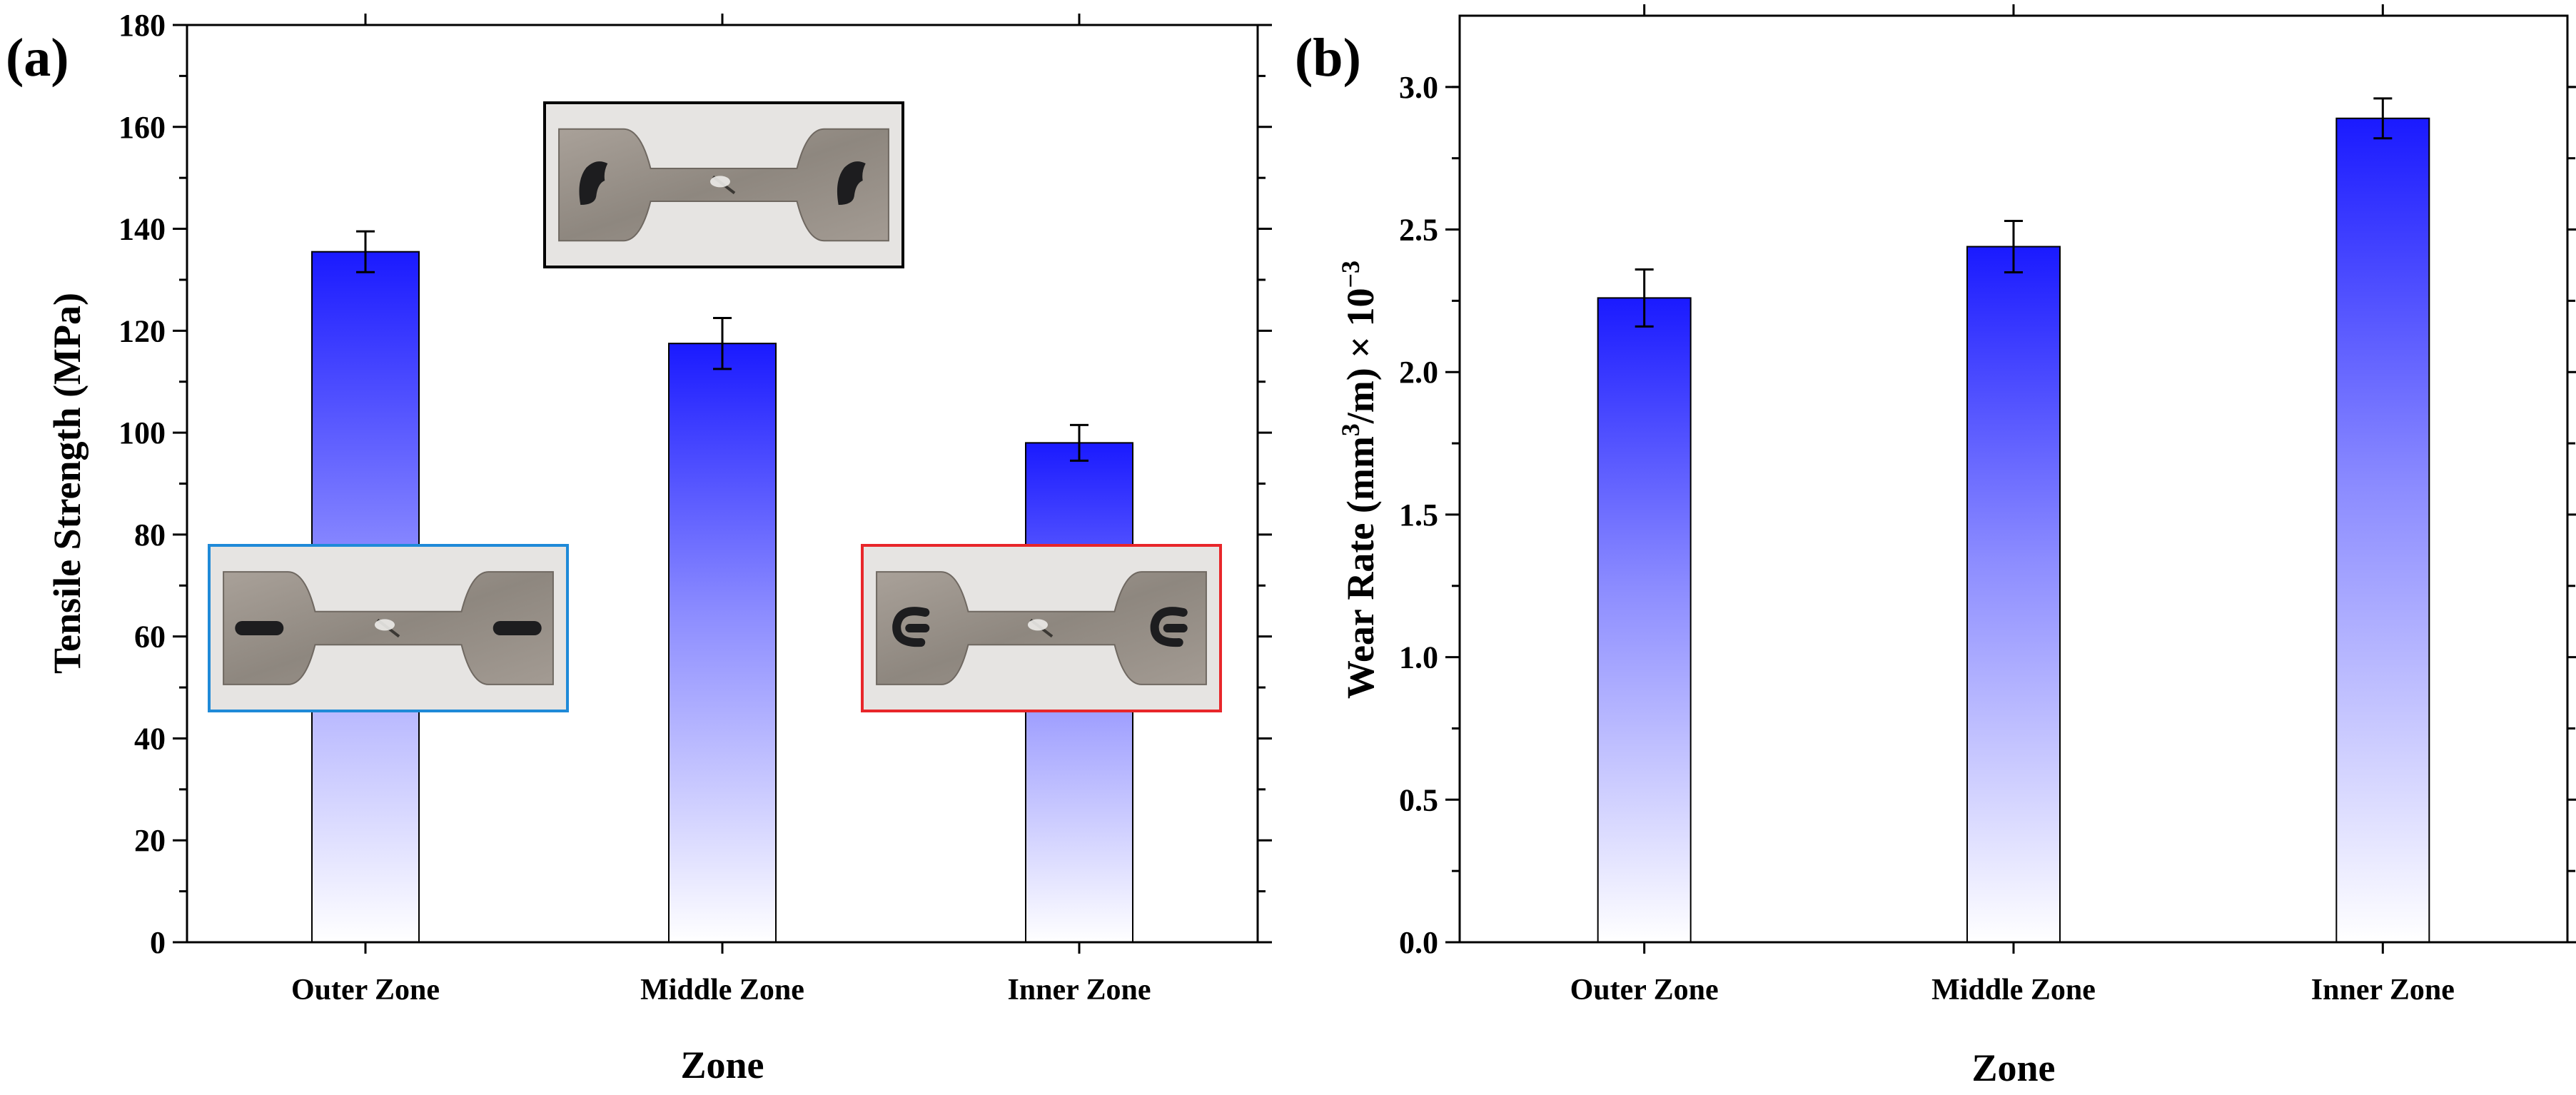 The height and width of the screenshot is (1095, 2576). I want to click on outer-zone-specimen-photo, so click(388, 628).